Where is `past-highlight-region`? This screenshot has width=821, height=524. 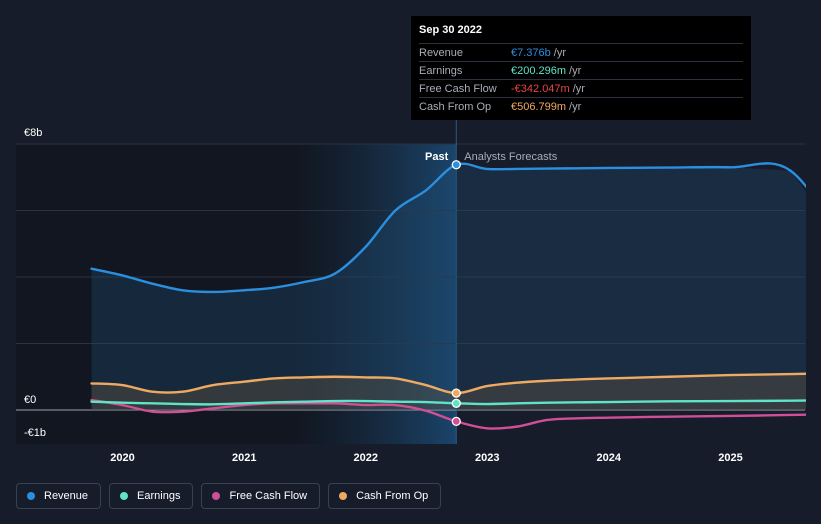
past-highlight-region is located at coordinates (373, 294).